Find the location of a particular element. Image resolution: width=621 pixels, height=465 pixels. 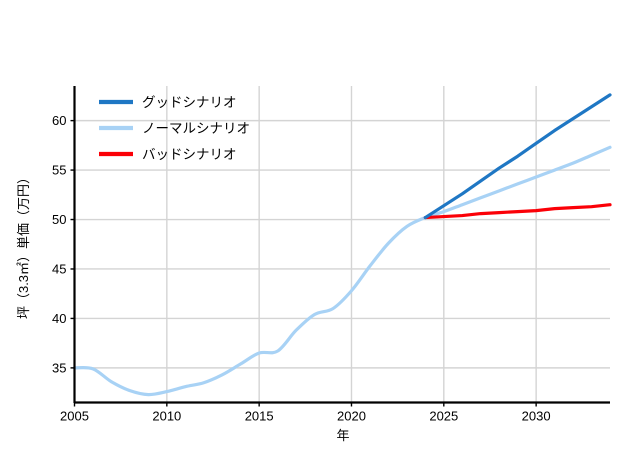

legend-item: グッドシナリオ is located at coordinates (168, 102).